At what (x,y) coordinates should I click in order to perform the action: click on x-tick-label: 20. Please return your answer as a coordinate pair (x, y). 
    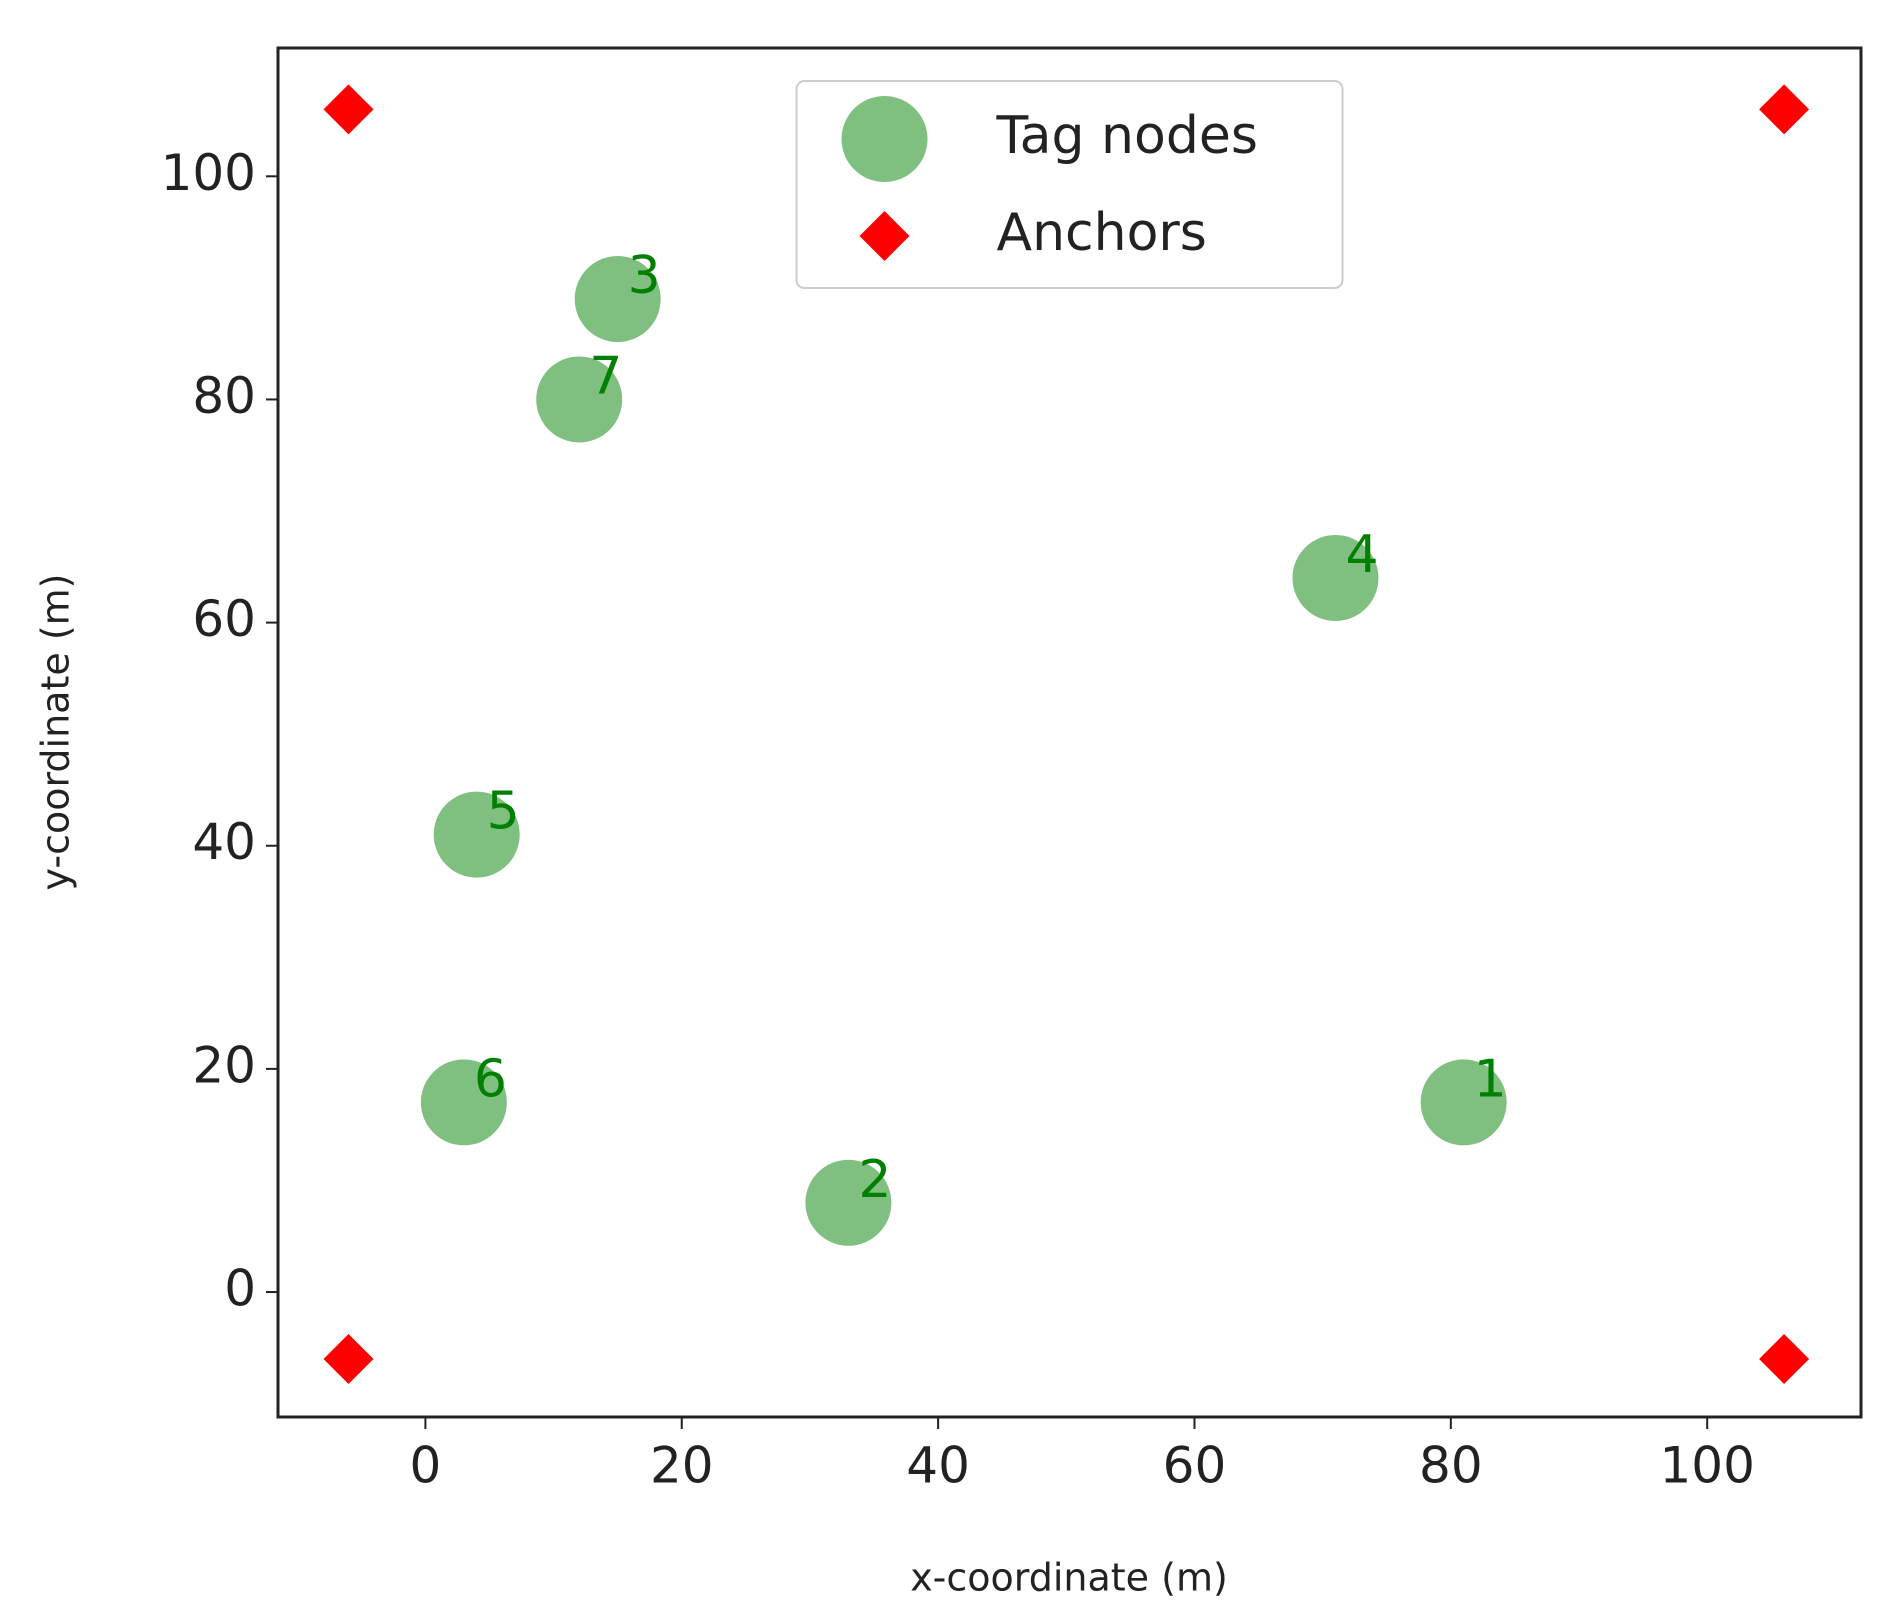
    Looking at the image, I should click on (682, 1466).